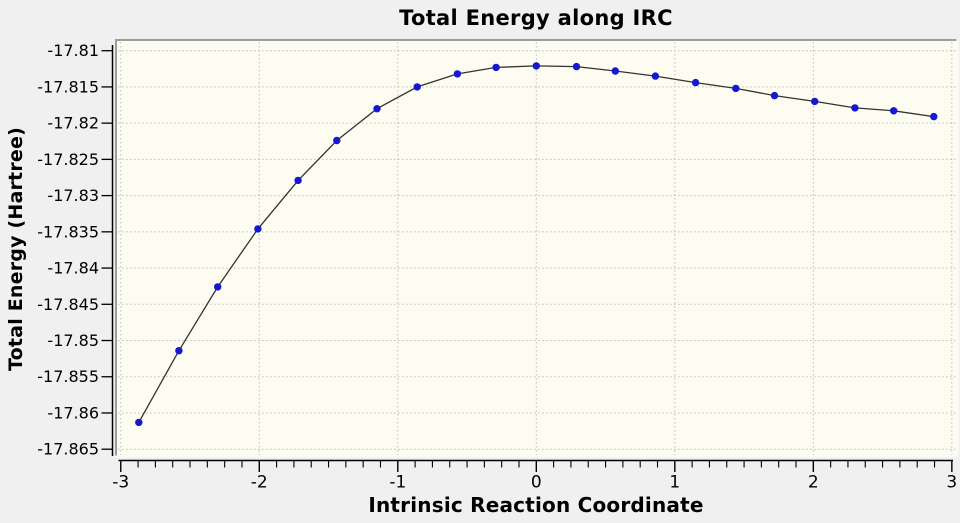 This screenshot has height=523, width=960. Describe the element at coordinates (120, 483) in the screenshot. I see `x-tick-label: -3` at that location.